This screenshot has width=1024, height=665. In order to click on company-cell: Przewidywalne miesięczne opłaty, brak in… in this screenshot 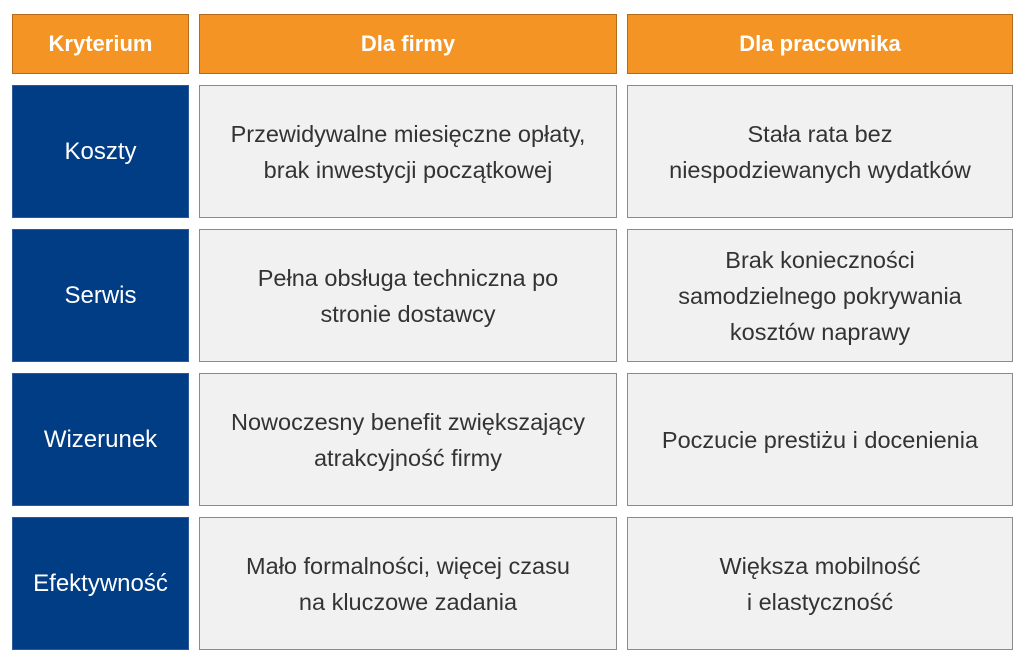, I will do `click(408, 151)`.